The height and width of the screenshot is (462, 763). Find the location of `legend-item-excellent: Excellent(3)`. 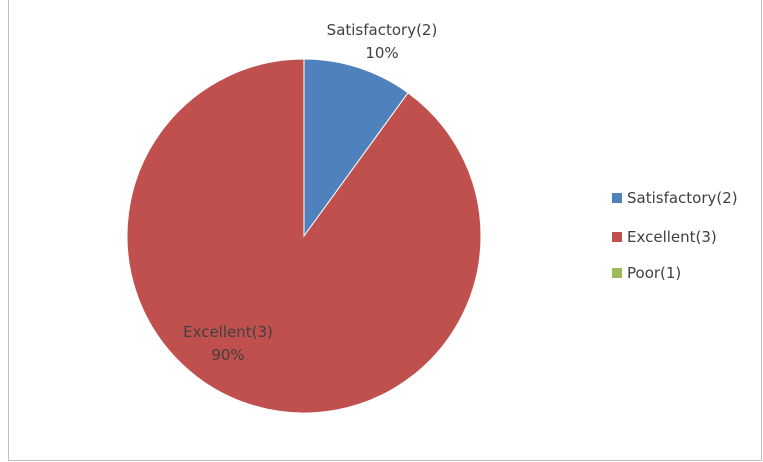

legend-item-excellent: Excellent(3) is located at coordinates (664, 237).